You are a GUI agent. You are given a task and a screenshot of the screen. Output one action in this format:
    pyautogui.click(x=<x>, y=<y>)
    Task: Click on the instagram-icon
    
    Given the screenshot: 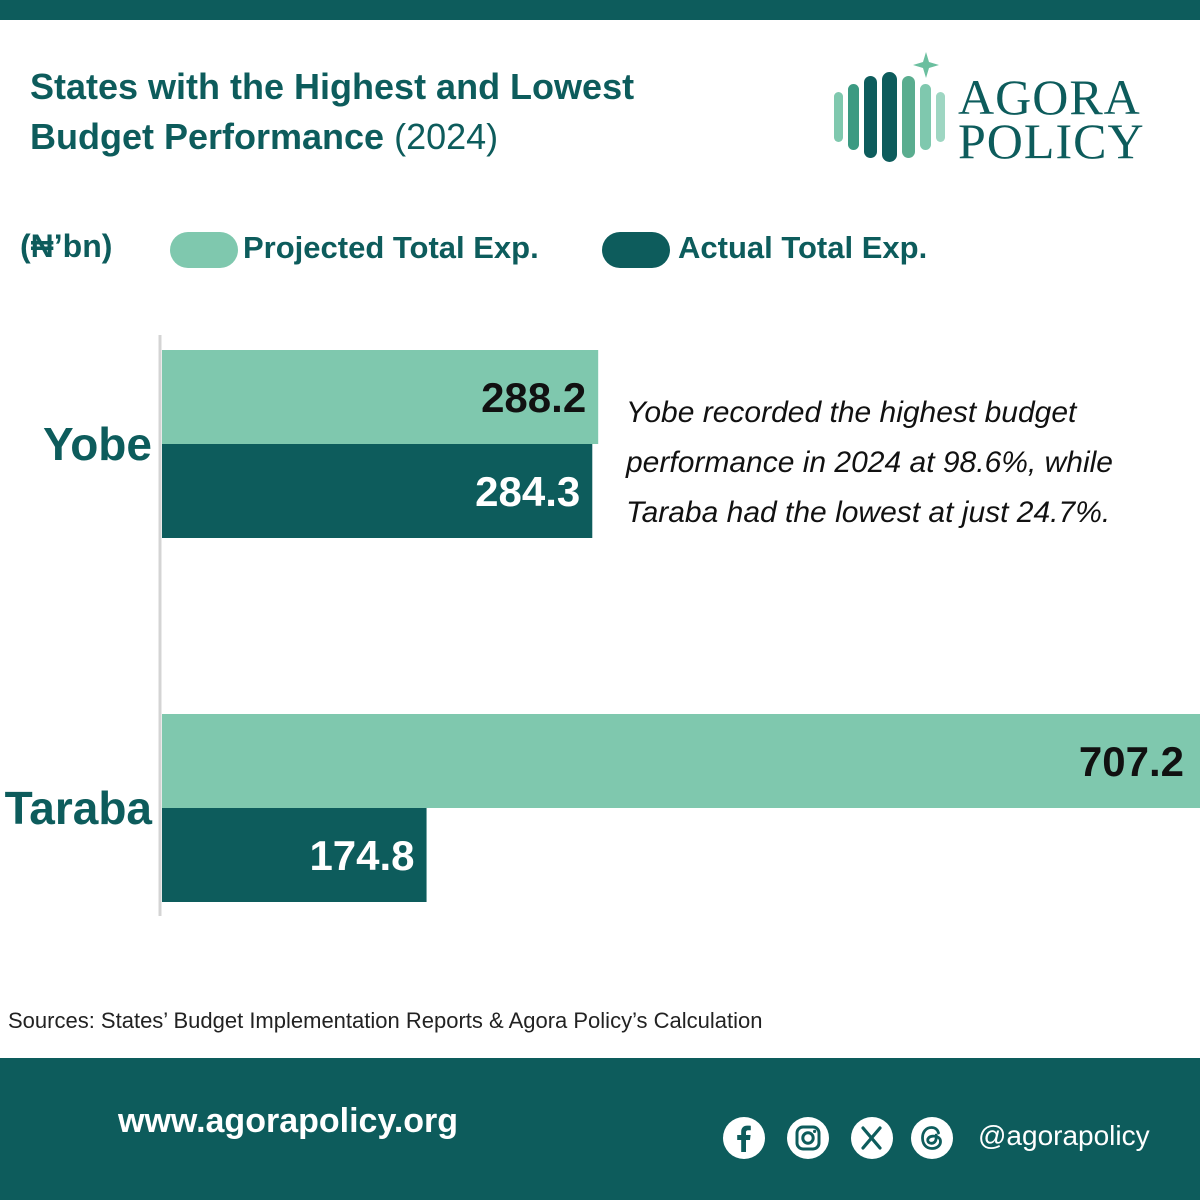 What is the action you would take?
    pyautogui.click(x=808, y=1138)
    